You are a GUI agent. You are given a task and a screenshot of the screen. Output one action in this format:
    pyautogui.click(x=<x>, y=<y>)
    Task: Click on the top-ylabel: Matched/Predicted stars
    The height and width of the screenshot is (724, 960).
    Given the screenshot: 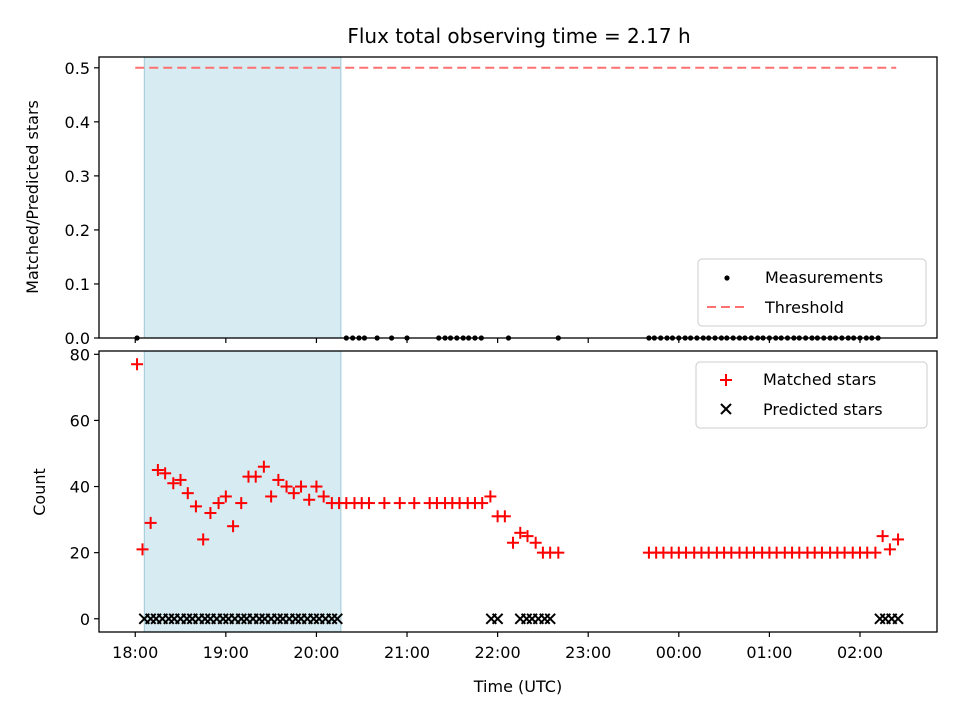 What is the action you would take?
    pyautogui.click(x=32, y=197)
    